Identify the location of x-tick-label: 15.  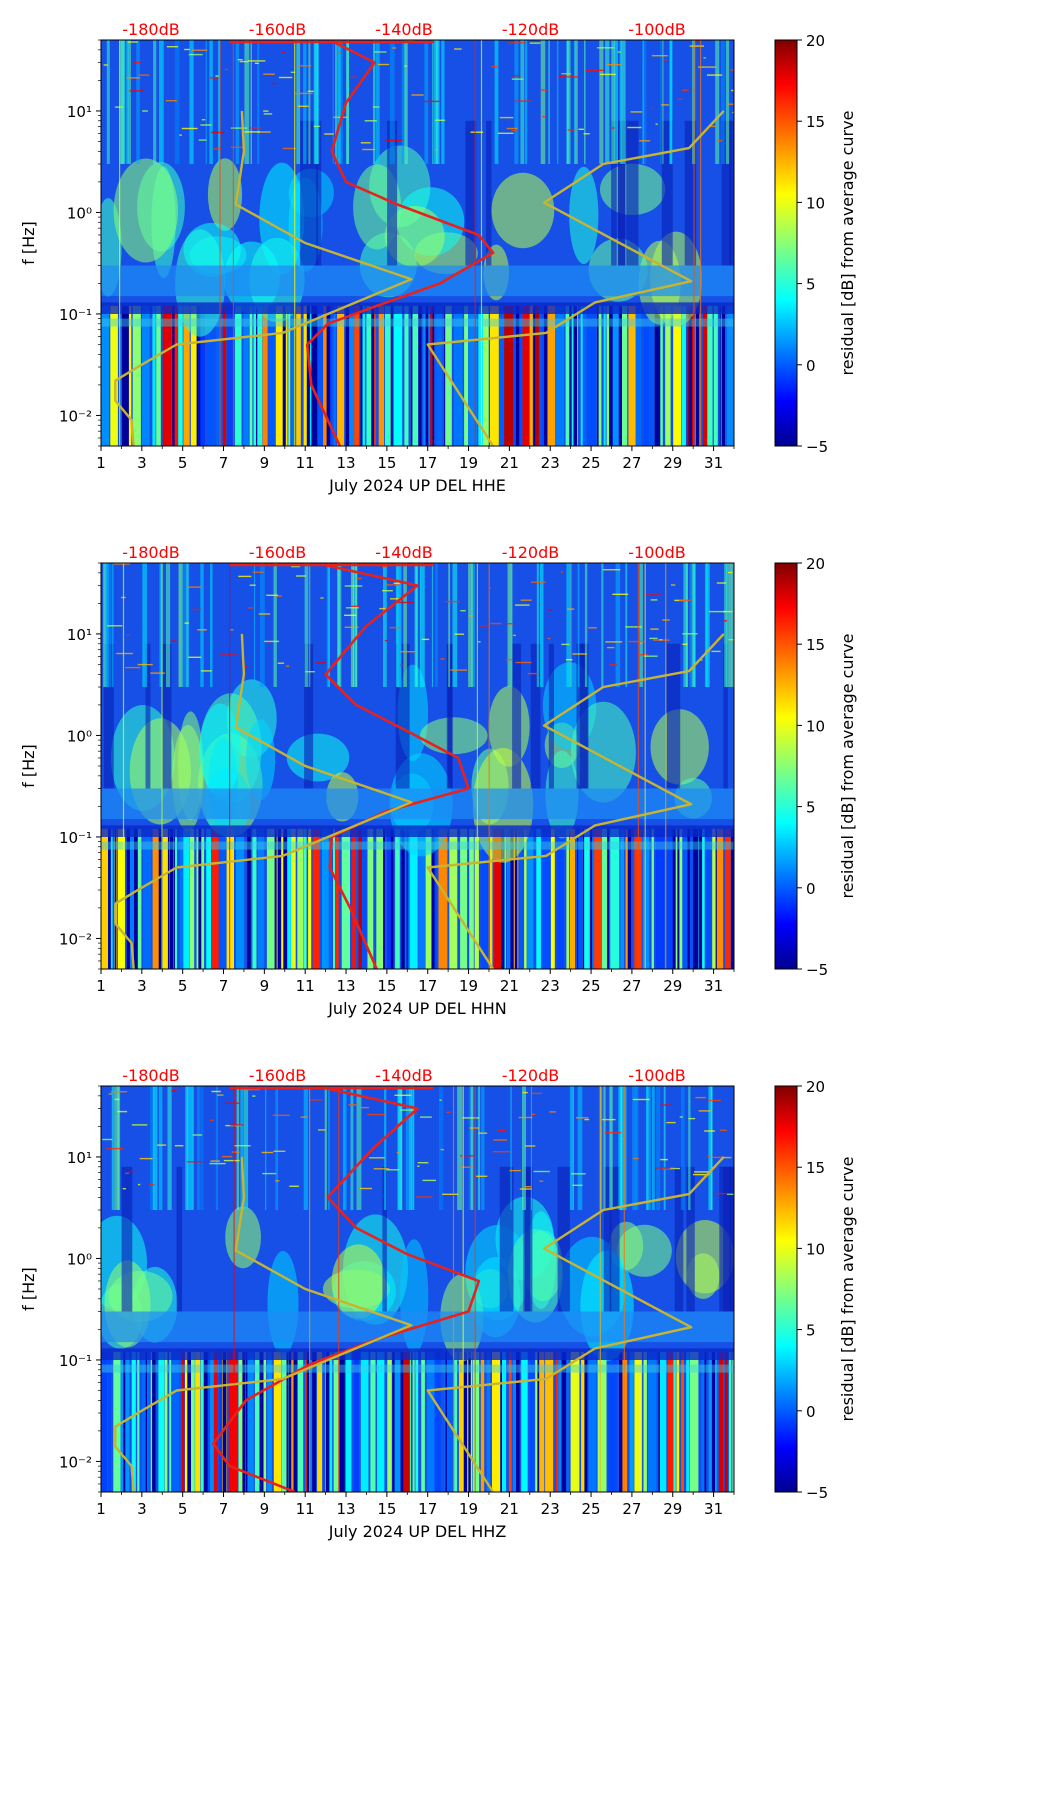
(386, 463).